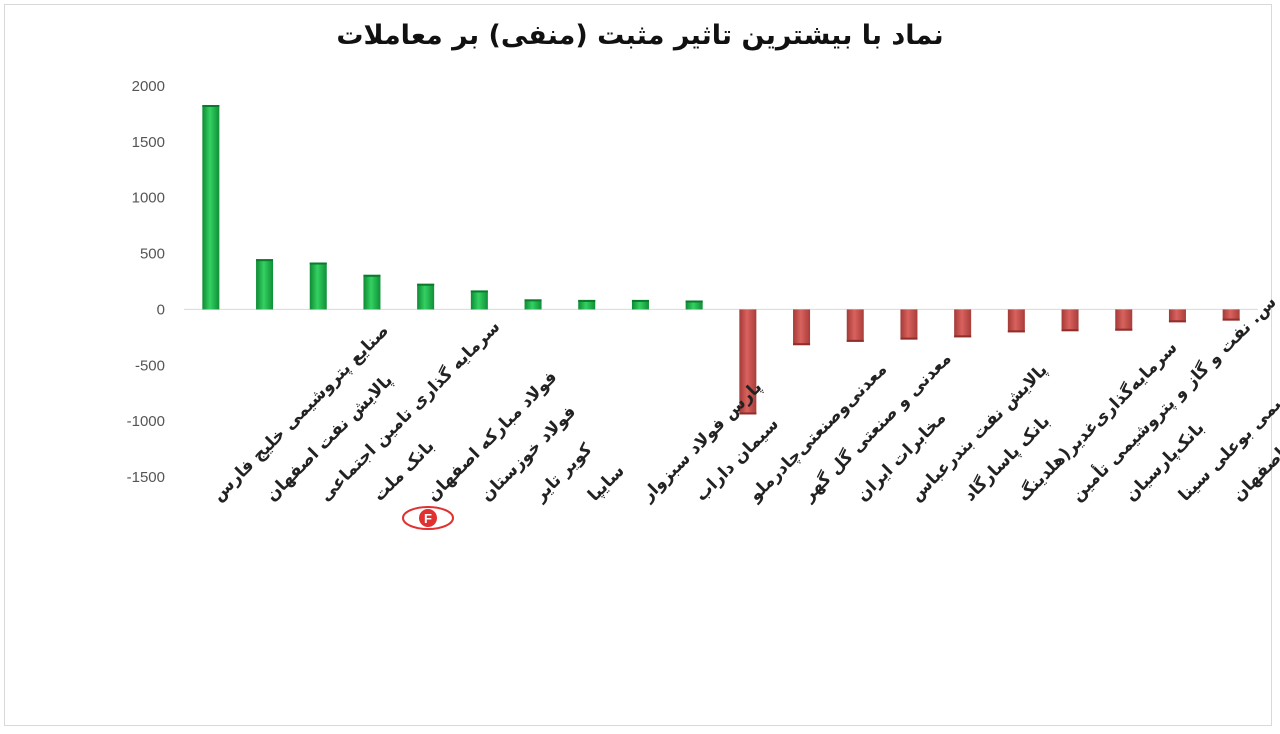  What do you see at coordinates (148, 142) in the screenshot?
I see `y-tick-label: 1500` at bounding box center [148, 142].